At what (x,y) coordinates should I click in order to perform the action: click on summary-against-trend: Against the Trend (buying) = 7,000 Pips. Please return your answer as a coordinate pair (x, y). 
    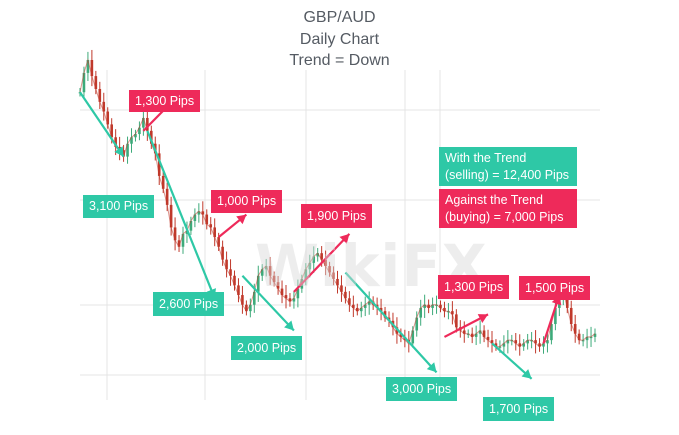
    Looking at the image, I should click on (508, 208).